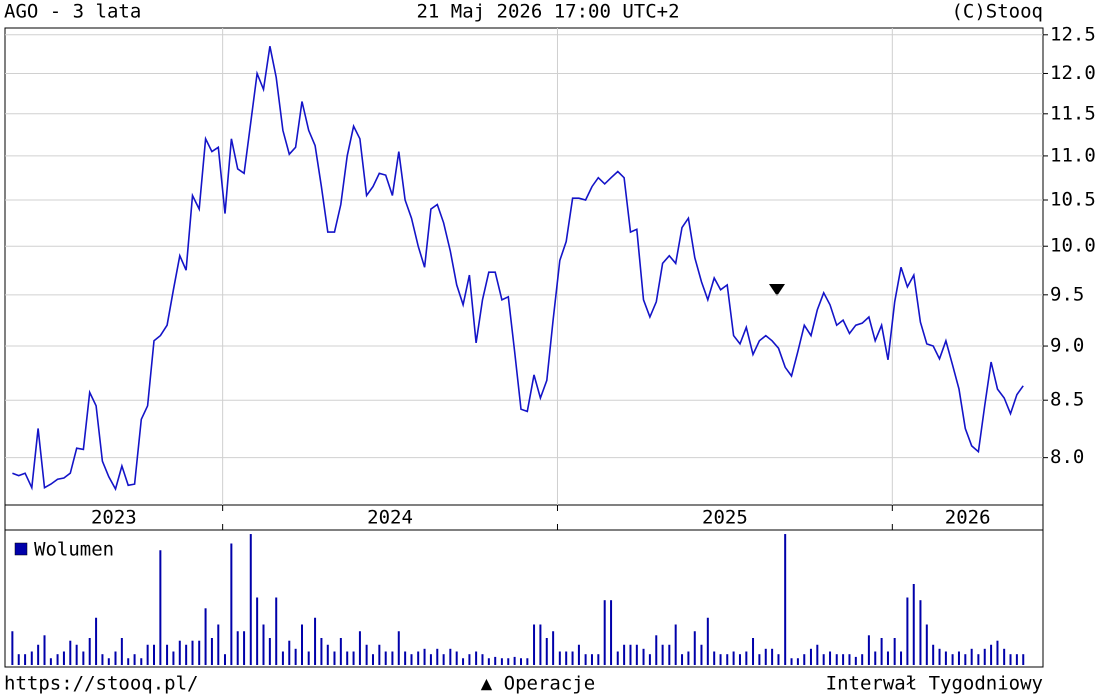 This screenshot has height=699, width=1107. I want to click on date: 21 Maj 2026 17:00 UTC+2, so click(547, 12).